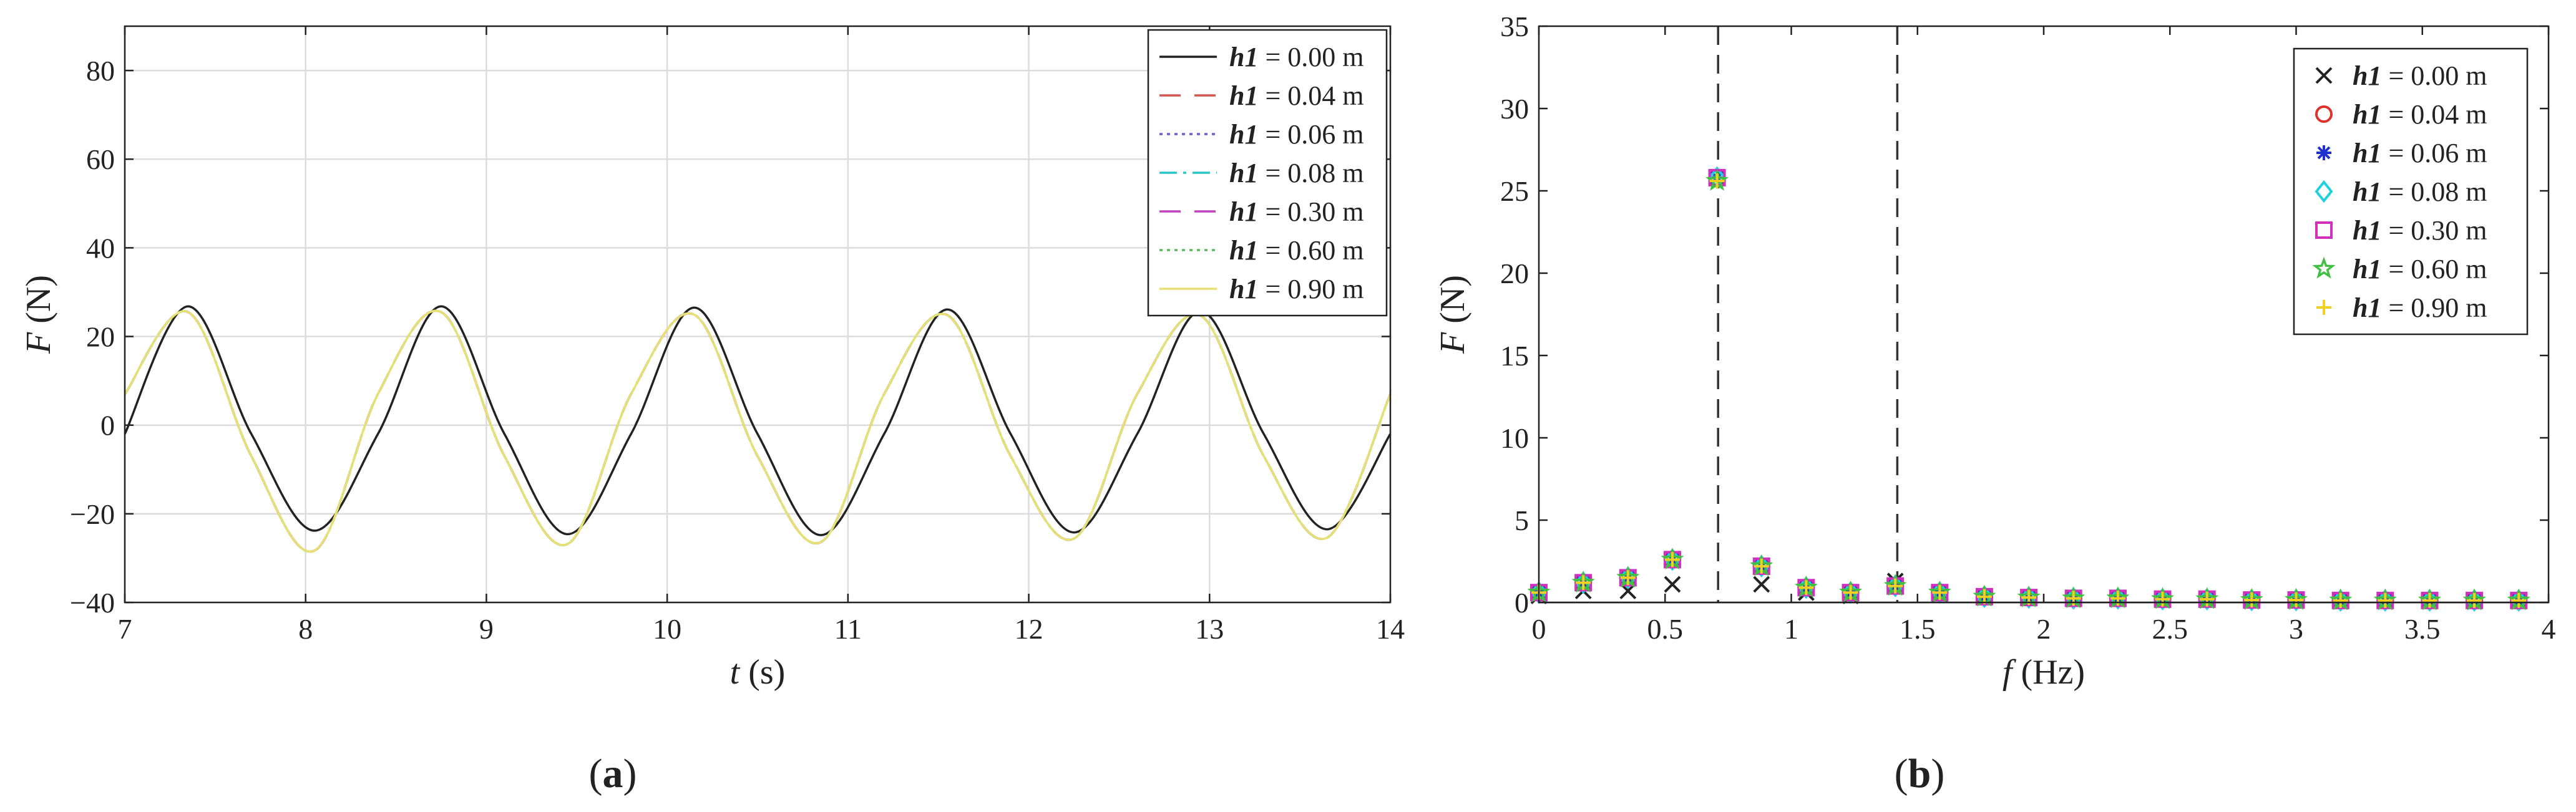 The width and height of the screenshot is (2576, 812). What do you see at coordinates (1029, 629) in the screenshot?
I see `x-tick-label: 12` at bounding box center [1029, 629].